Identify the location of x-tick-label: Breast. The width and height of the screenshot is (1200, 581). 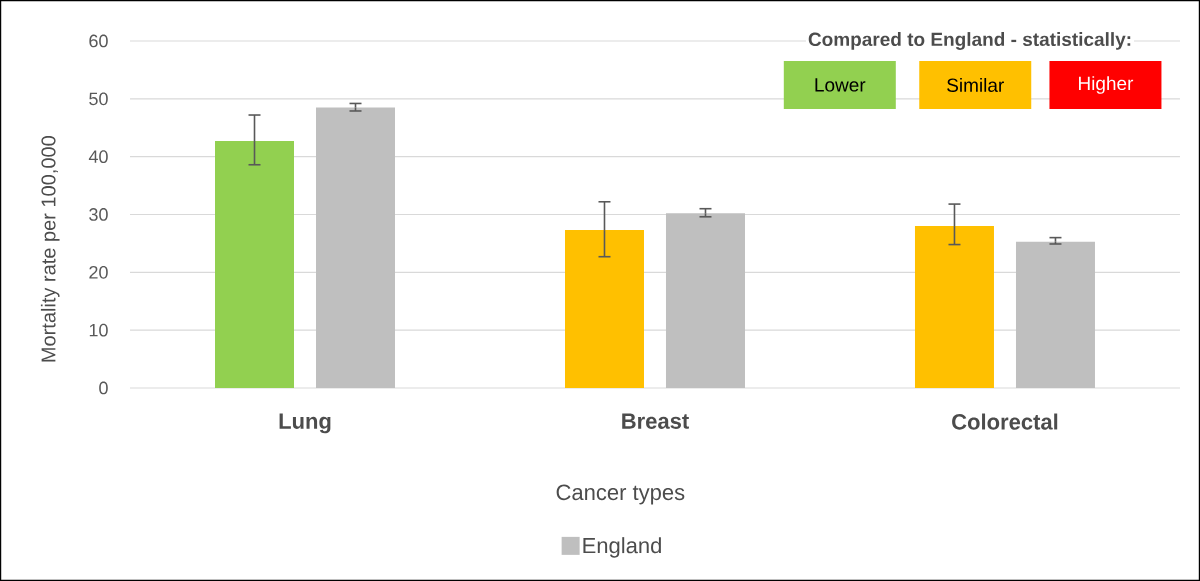
(655, 421).